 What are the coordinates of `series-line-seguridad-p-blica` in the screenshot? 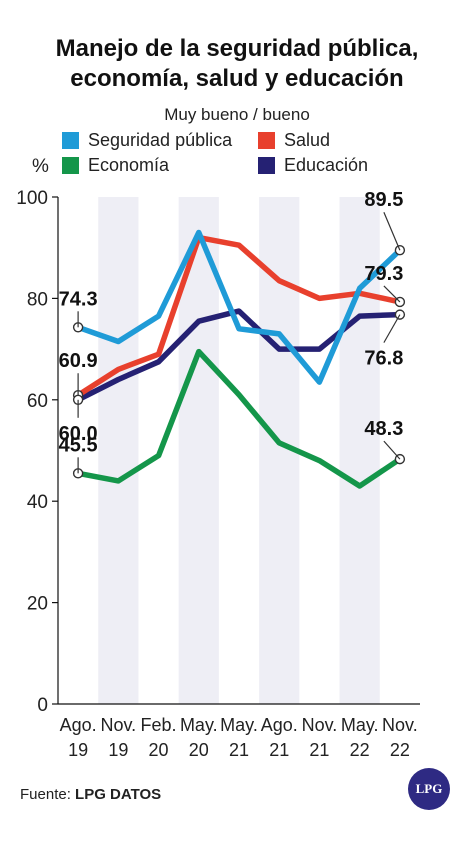 It's located at (239, 307).